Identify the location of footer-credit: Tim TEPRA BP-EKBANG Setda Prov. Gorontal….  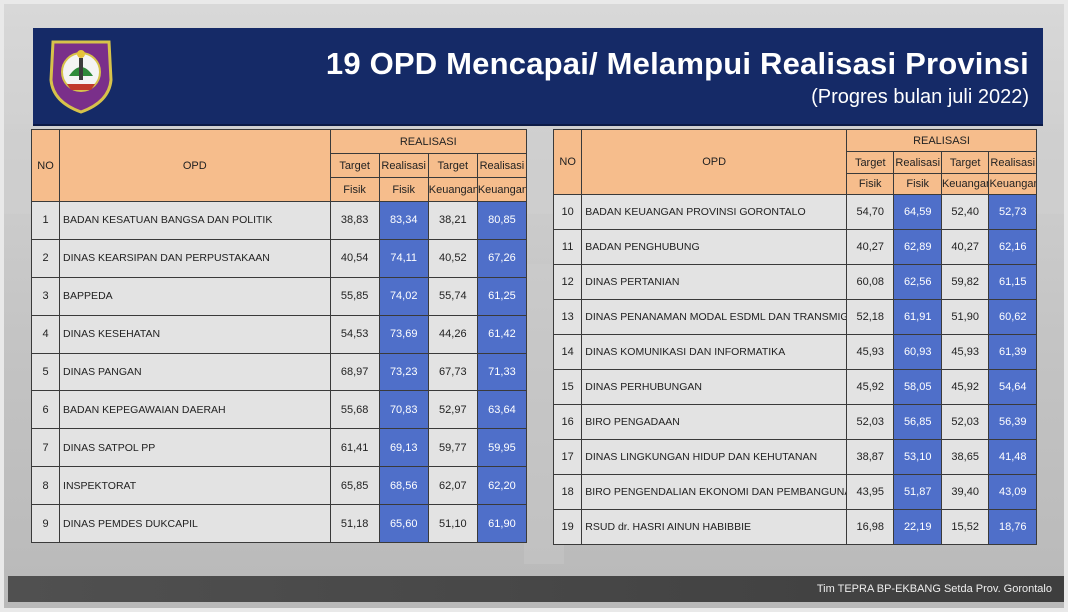
(934, 589).